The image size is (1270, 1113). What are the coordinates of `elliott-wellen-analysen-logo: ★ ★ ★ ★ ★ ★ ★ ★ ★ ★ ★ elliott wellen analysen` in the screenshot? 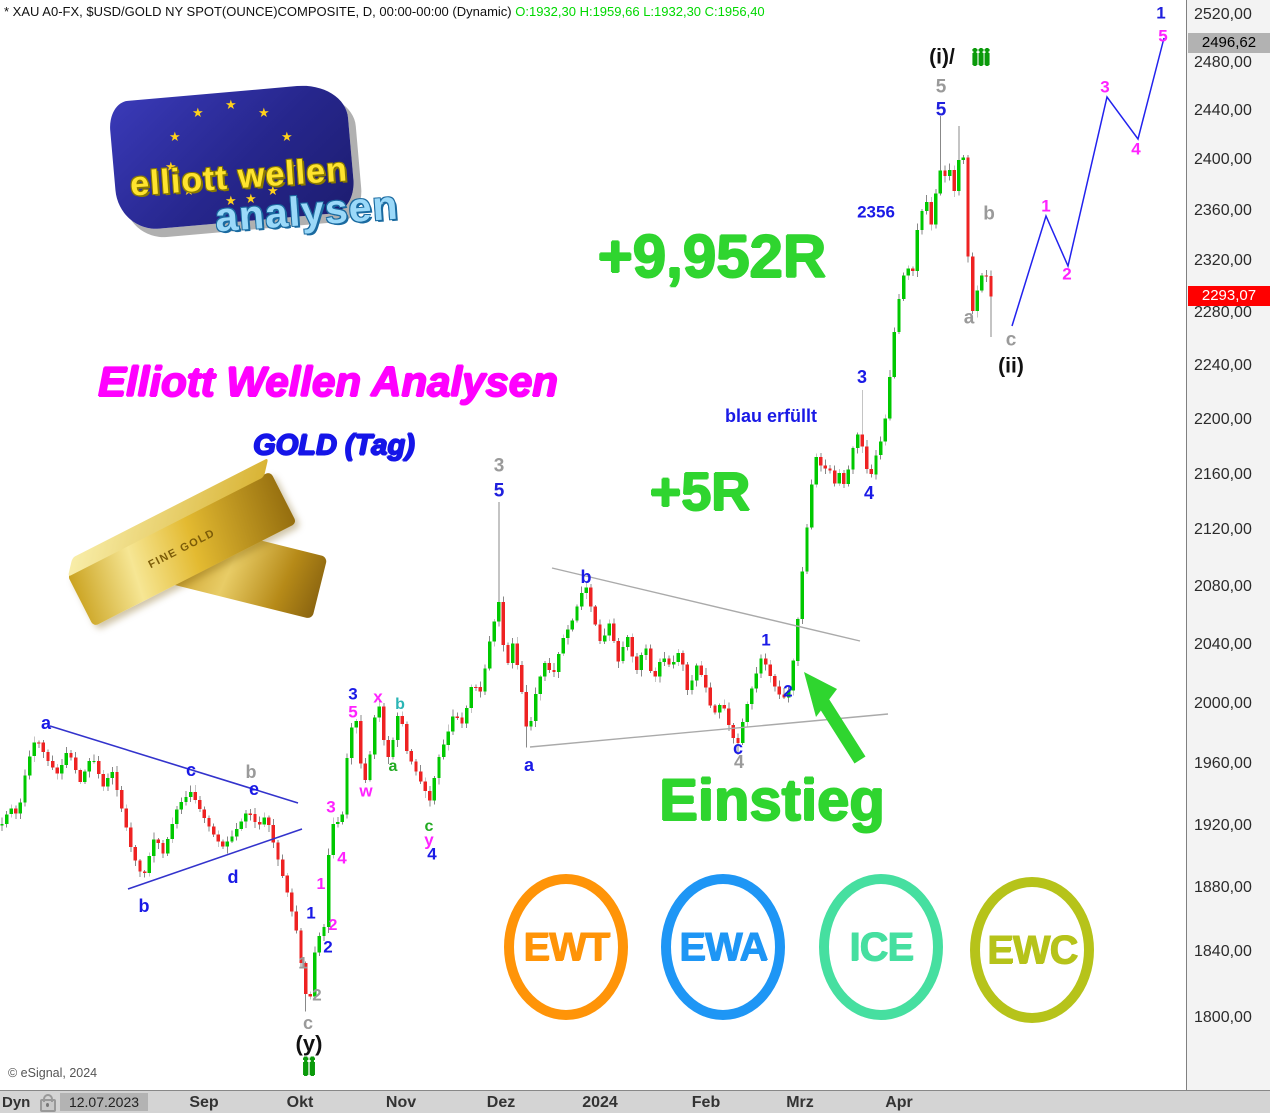 It's located at (247, 169).